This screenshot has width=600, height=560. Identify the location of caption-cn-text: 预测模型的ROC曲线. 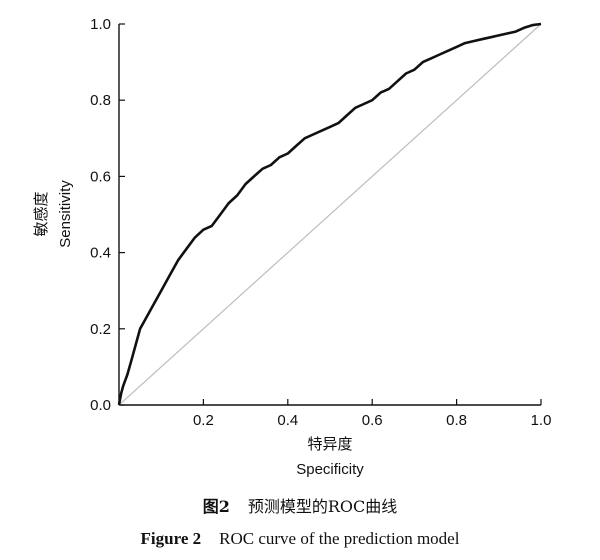
(322, 506).